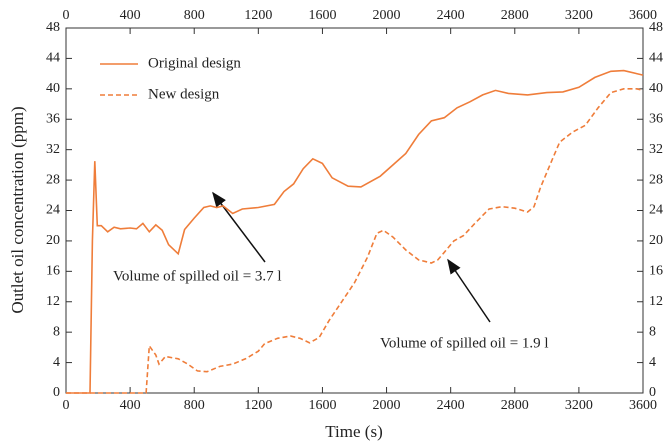 This screenshot has height=444, width=668. What do you see at coordinates (53, 240) in the screenshot?
I see `y-tick-label: 20` at bounding box center [53, 240].